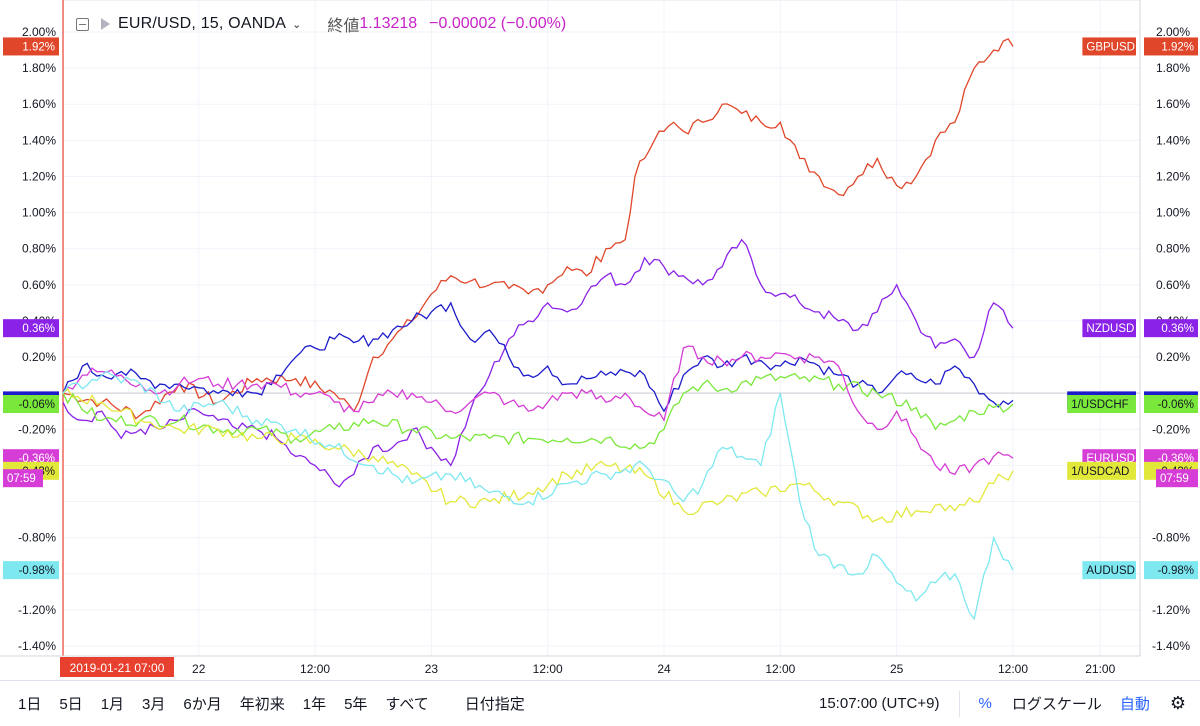 The width and height of the screenshot is (1200, 726). What do you see at coordinates (39, 357) in the screenshot?
I see `y-tick-label-left: 0.20%` at bounding box center [39, 357].